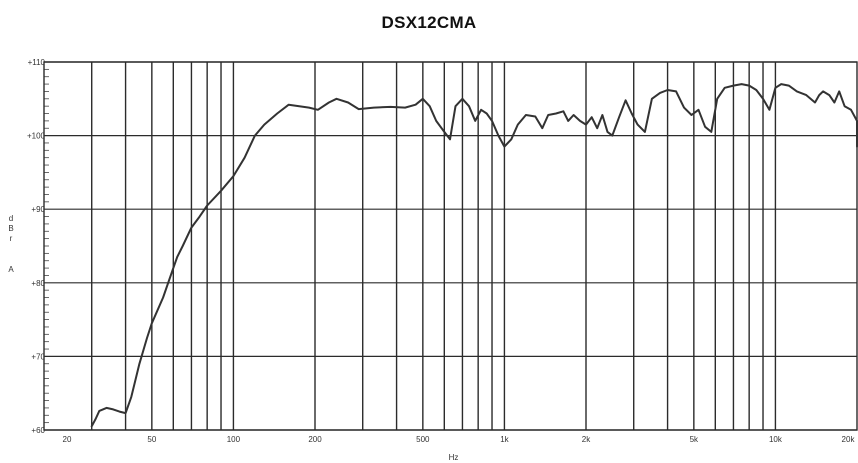  Describe the element at coordinates (586, 439) in the screenshot. I see `x-tick-label: 2k` at that location.